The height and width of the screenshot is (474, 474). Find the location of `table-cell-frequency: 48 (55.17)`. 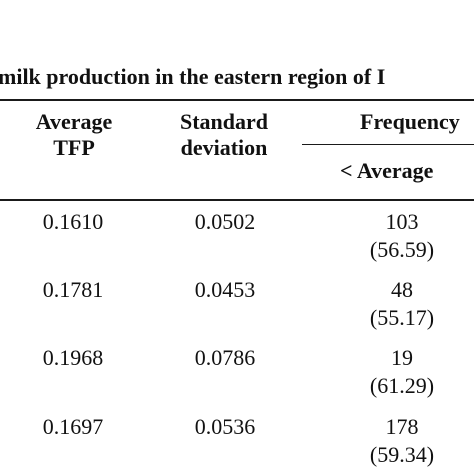

table-cell-frequency: 48 (55.17) is located at coordinates (402, 304).